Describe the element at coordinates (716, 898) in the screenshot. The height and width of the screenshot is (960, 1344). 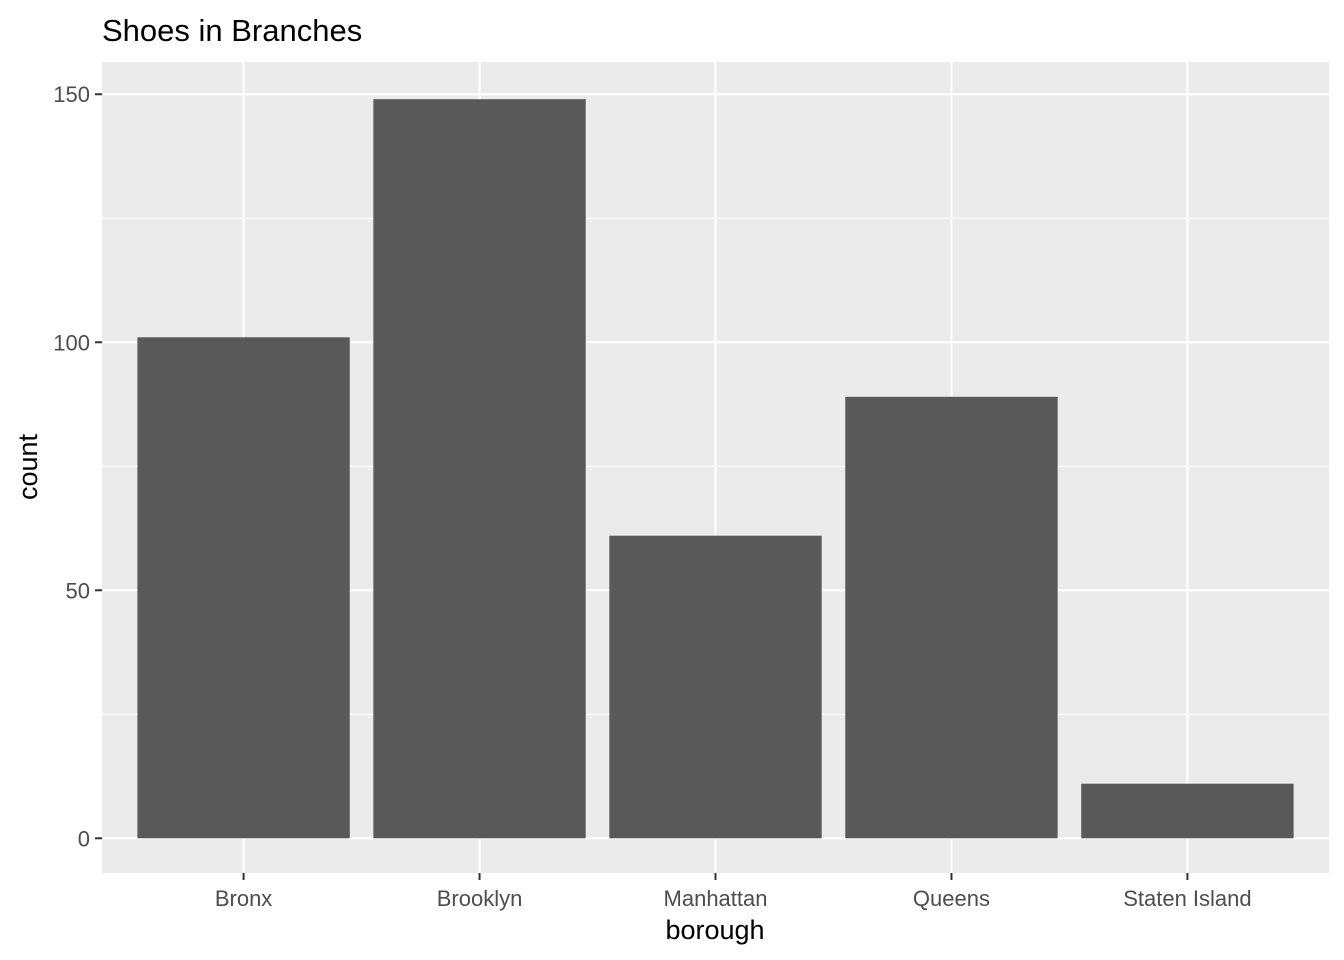
I see `x-tick-label: Manhattan` at that location.